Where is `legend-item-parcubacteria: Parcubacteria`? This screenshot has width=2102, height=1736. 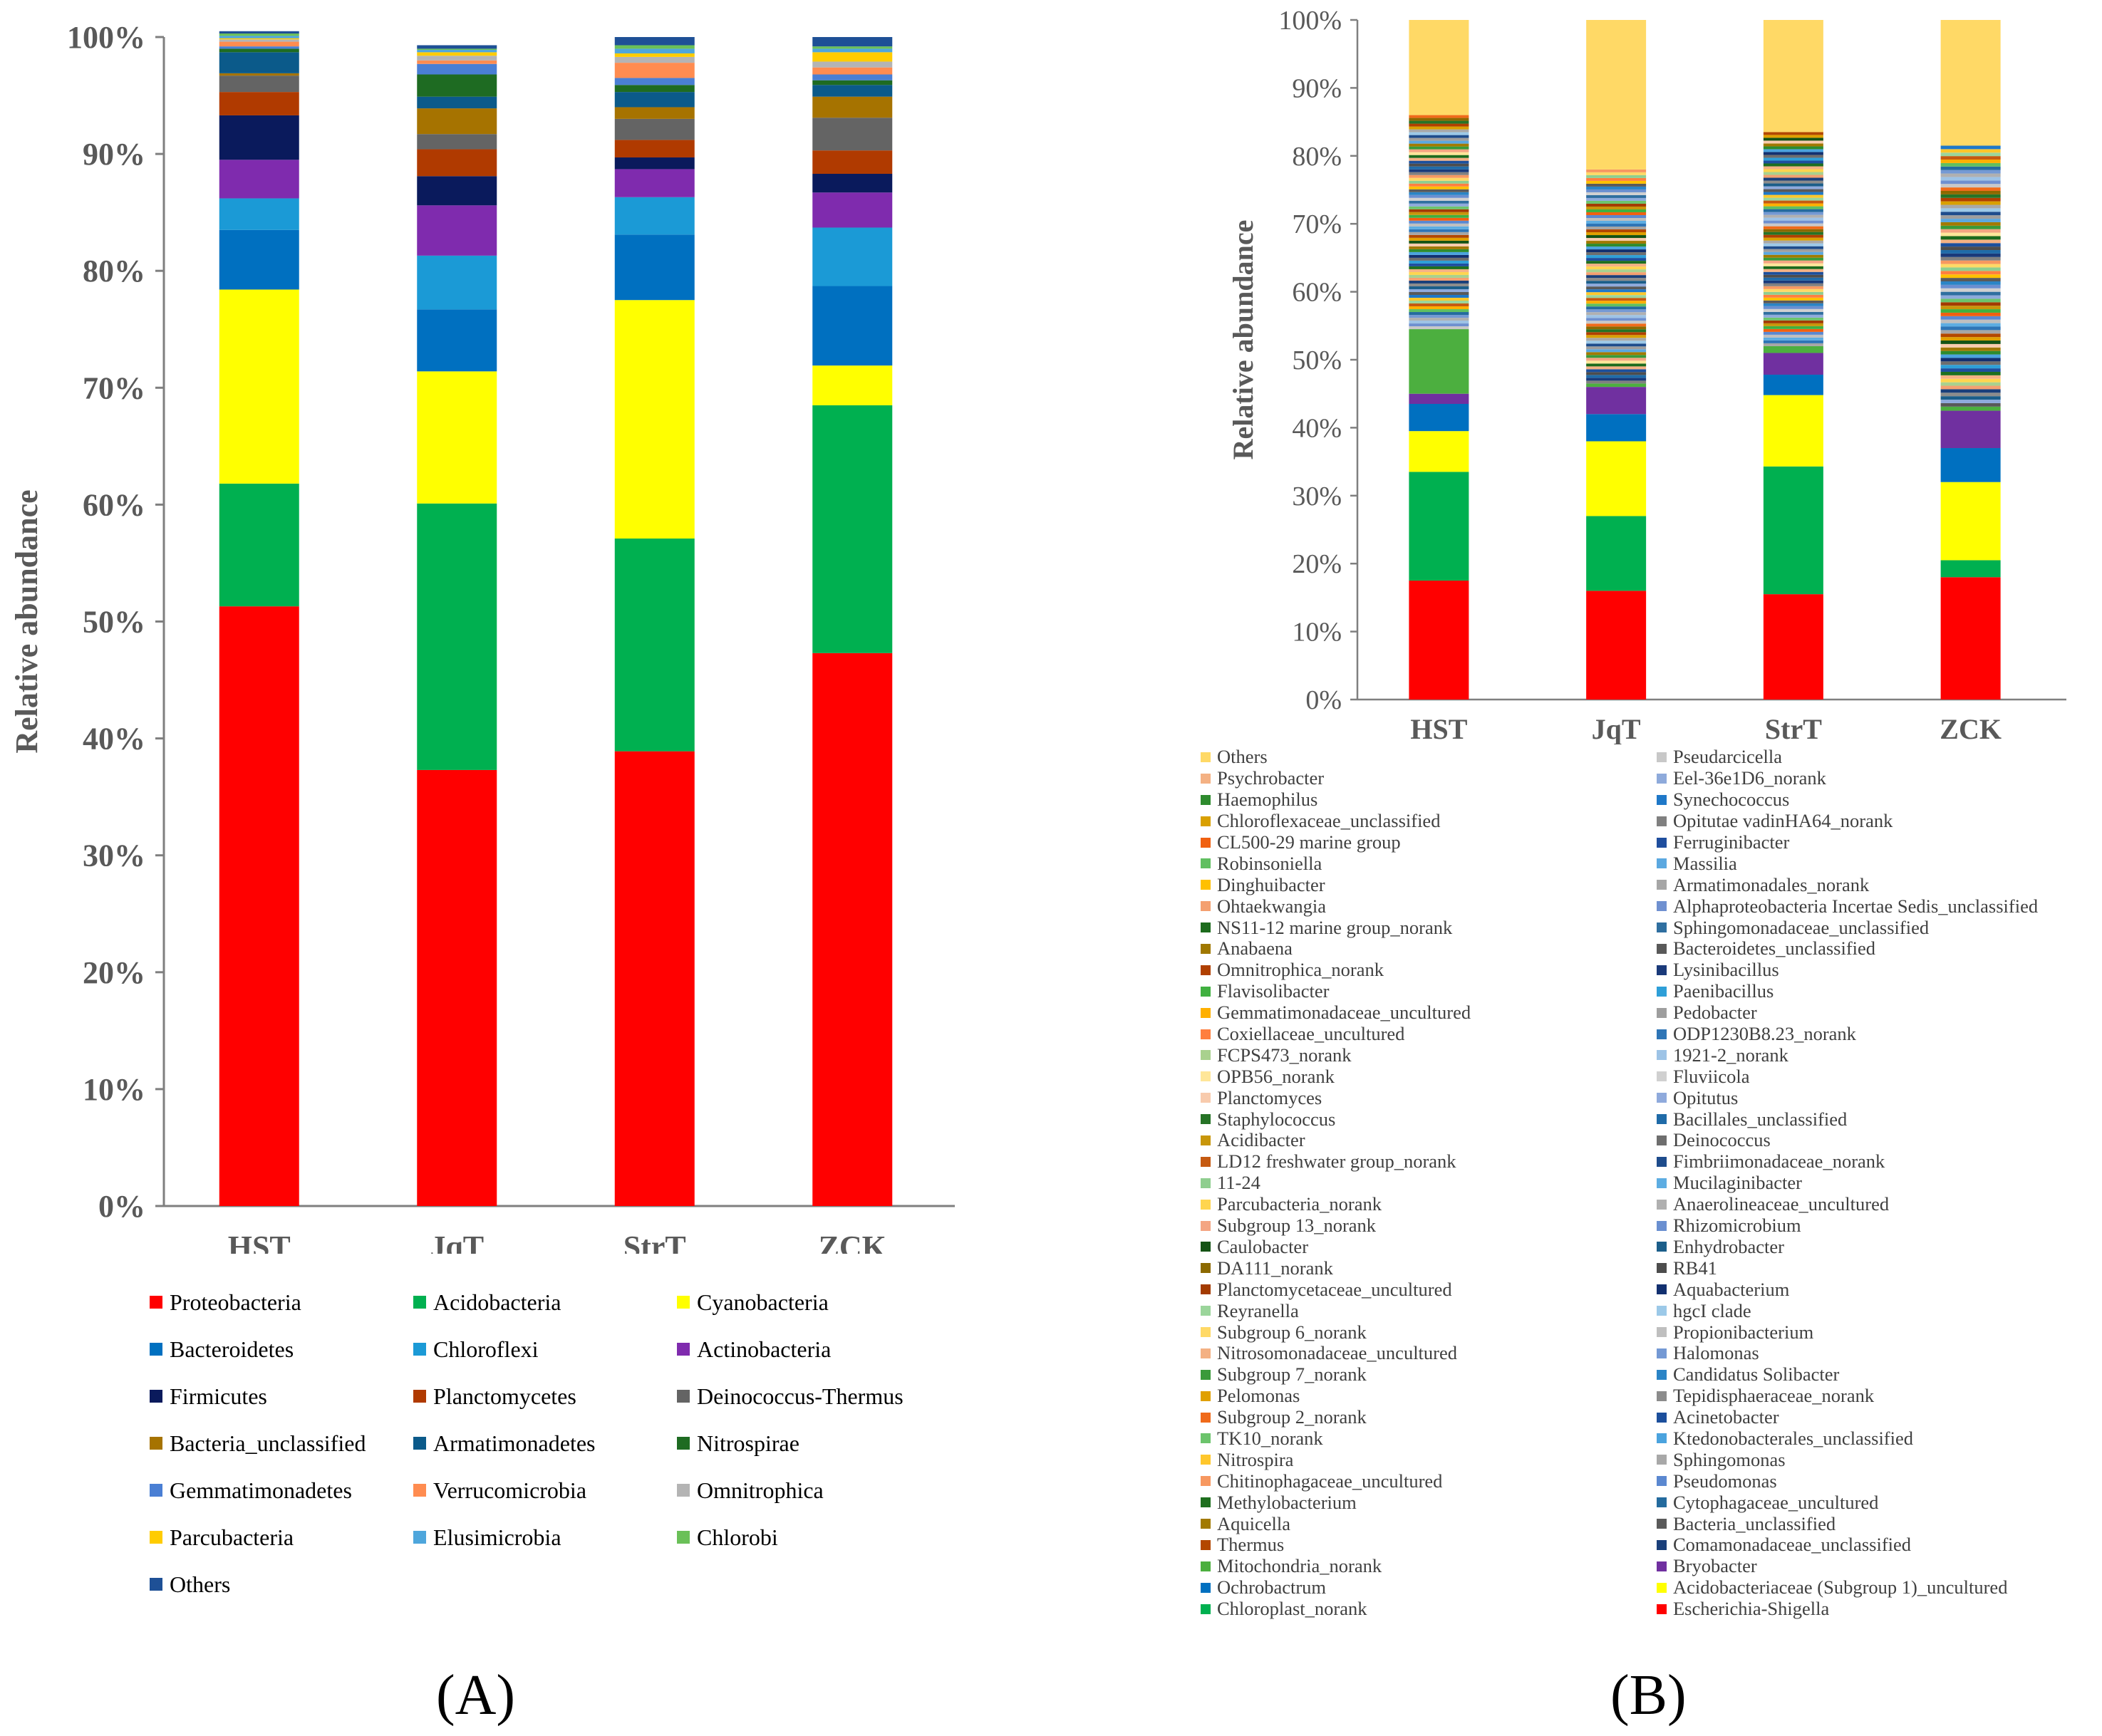 legend-item-parcubacteria: Parcubacteria is located at coordinates (281, 1537).